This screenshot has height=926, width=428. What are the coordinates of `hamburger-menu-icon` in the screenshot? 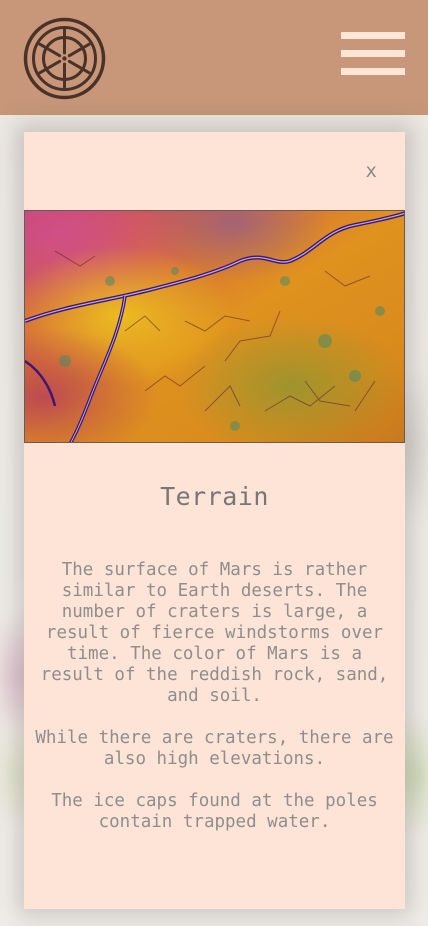 It's located at (373, 53).